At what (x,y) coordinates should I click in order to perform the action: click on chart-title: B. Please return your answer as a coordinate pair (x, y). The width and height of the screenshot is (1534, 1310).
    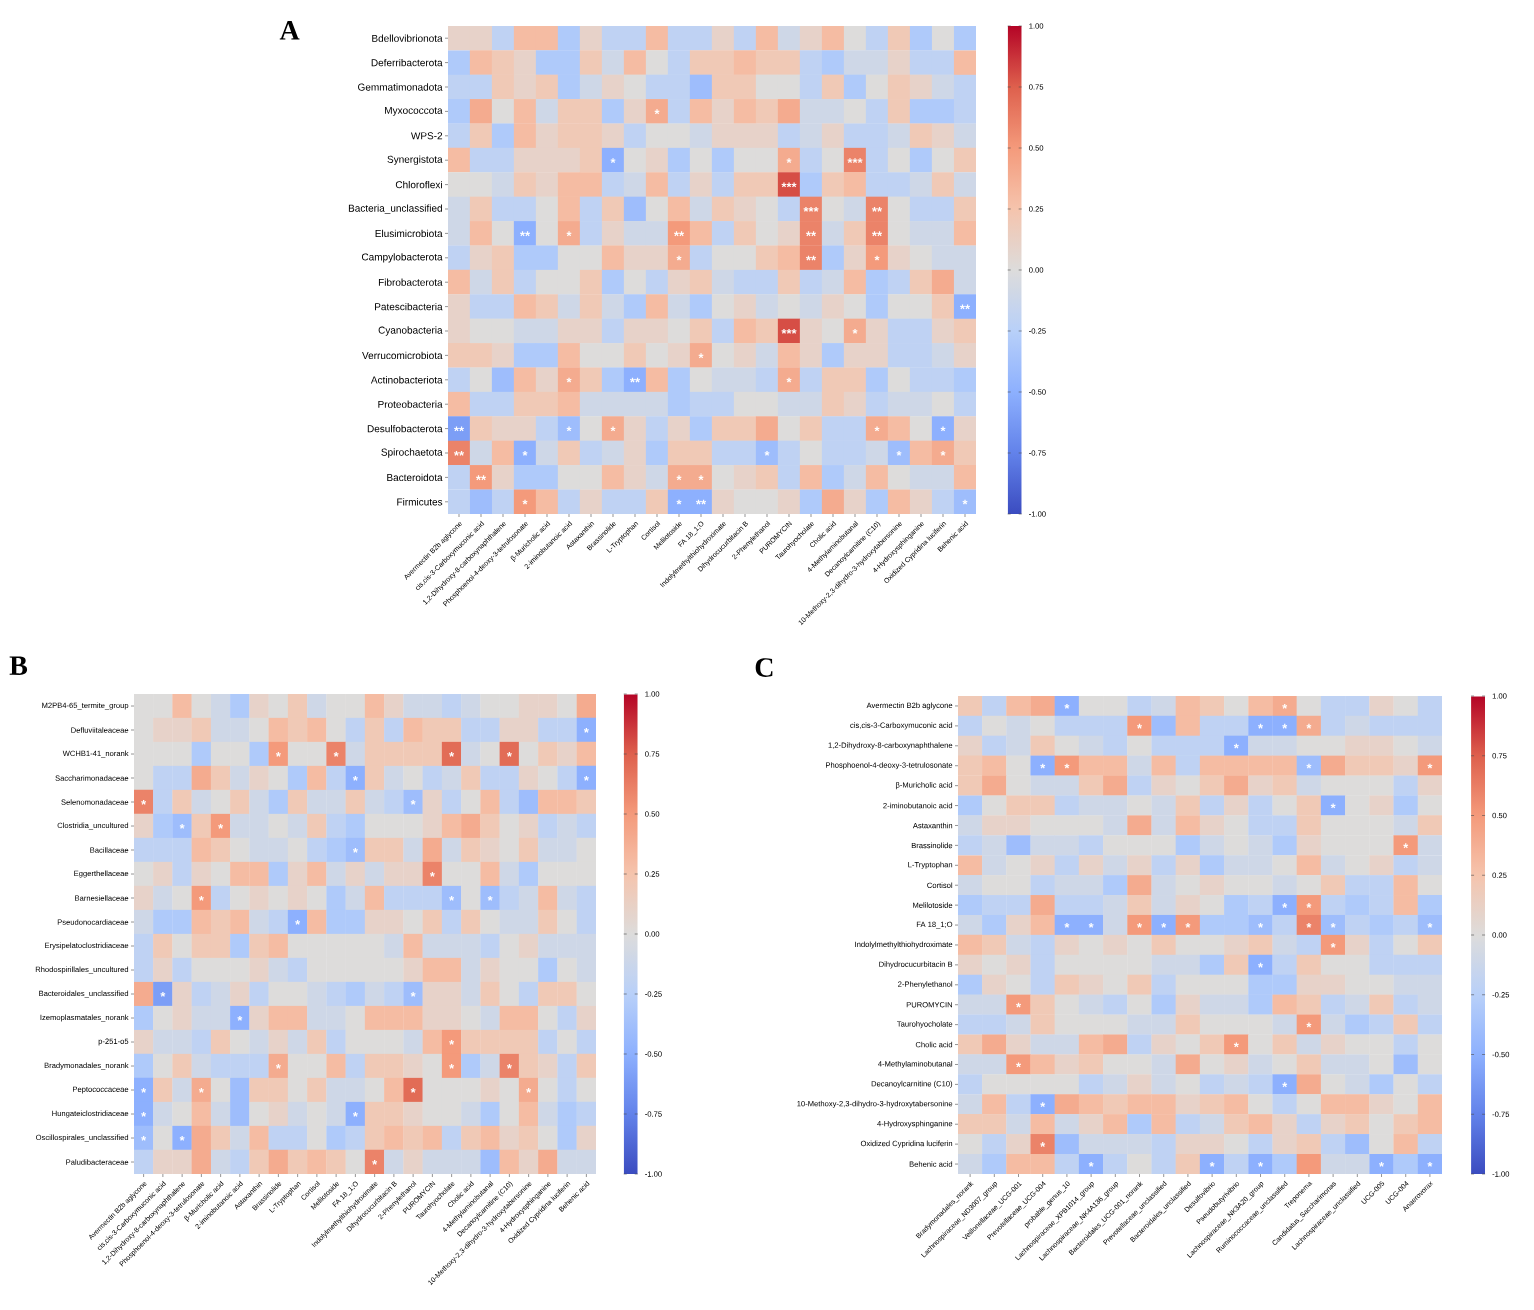
    Looking at the image, I should click on (18, 665).